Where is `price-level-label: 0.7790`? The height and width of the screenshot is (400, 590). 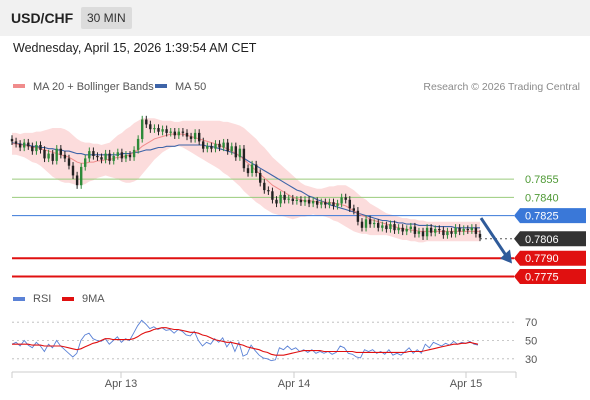
price-level-label: 0.7790 is located at coordinates (542, 259).